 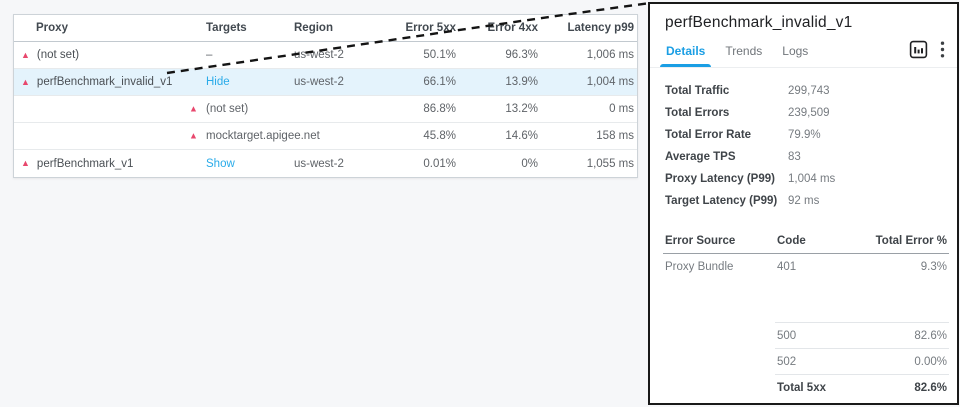 What do you see at coordinates (795, 51) in the screenshot?
I see `tab-logs: Logs` at bounding box center [795, 51].